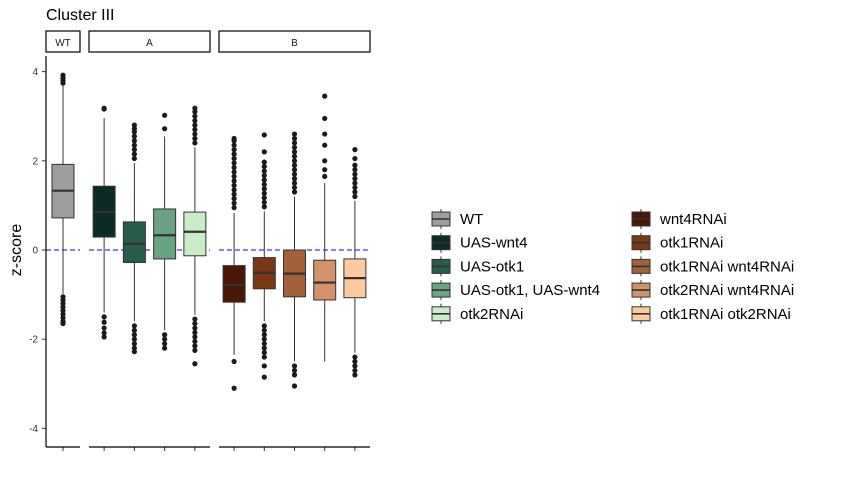 This screenshot has height=480, width=864. I want to click on legend-item: otk1RNAi otk2RNAi, so click(711, 313).